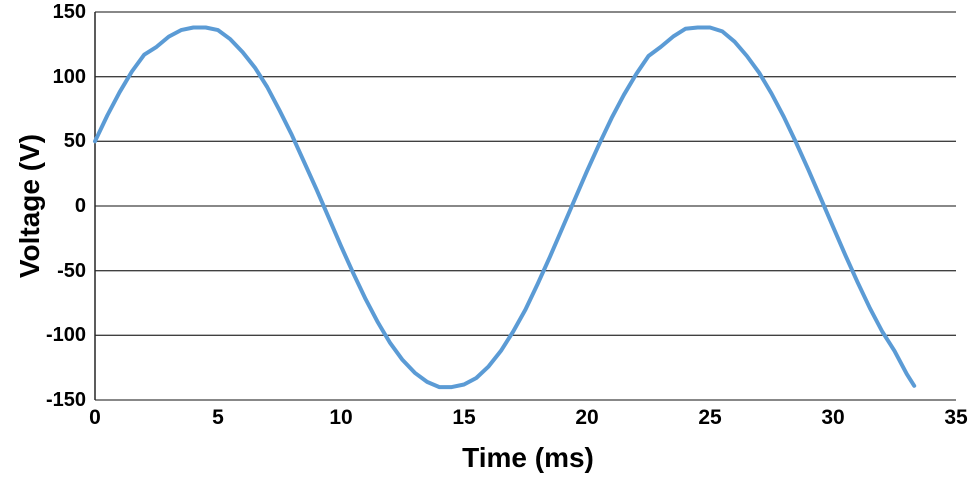 The height and width of the screenshot is (482, 969). Describe the element at coordinates (341, 417) in the screenshot. I see `x-tick-label: 10` at that location.